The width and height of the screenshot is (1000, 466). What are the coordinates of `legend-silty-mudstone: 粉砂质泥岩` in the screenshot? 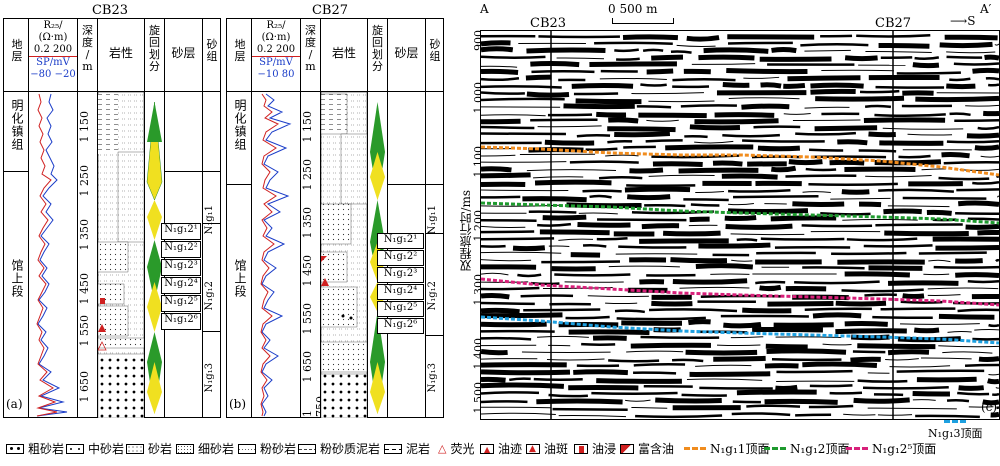 It's located at (339, 448).